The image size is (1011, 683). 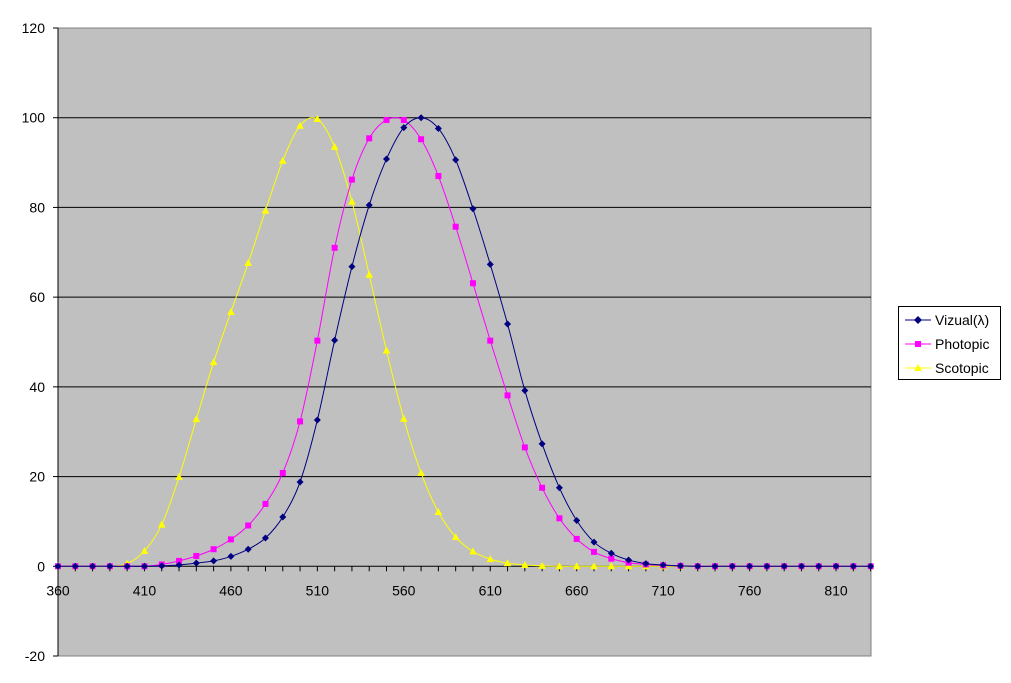 I want to click on y-tick-labels: -20 0 20 40 60 80 100 120, so click(x=34, y=342).